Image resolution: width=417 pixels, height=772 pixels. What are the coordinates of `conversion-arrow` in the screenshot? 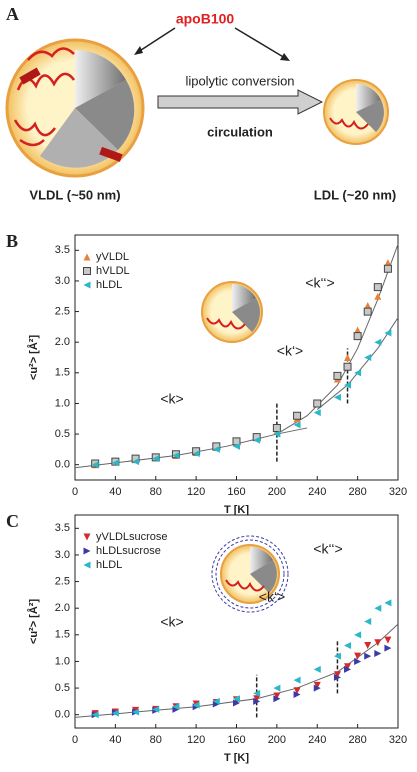 It's located at (240, 102).